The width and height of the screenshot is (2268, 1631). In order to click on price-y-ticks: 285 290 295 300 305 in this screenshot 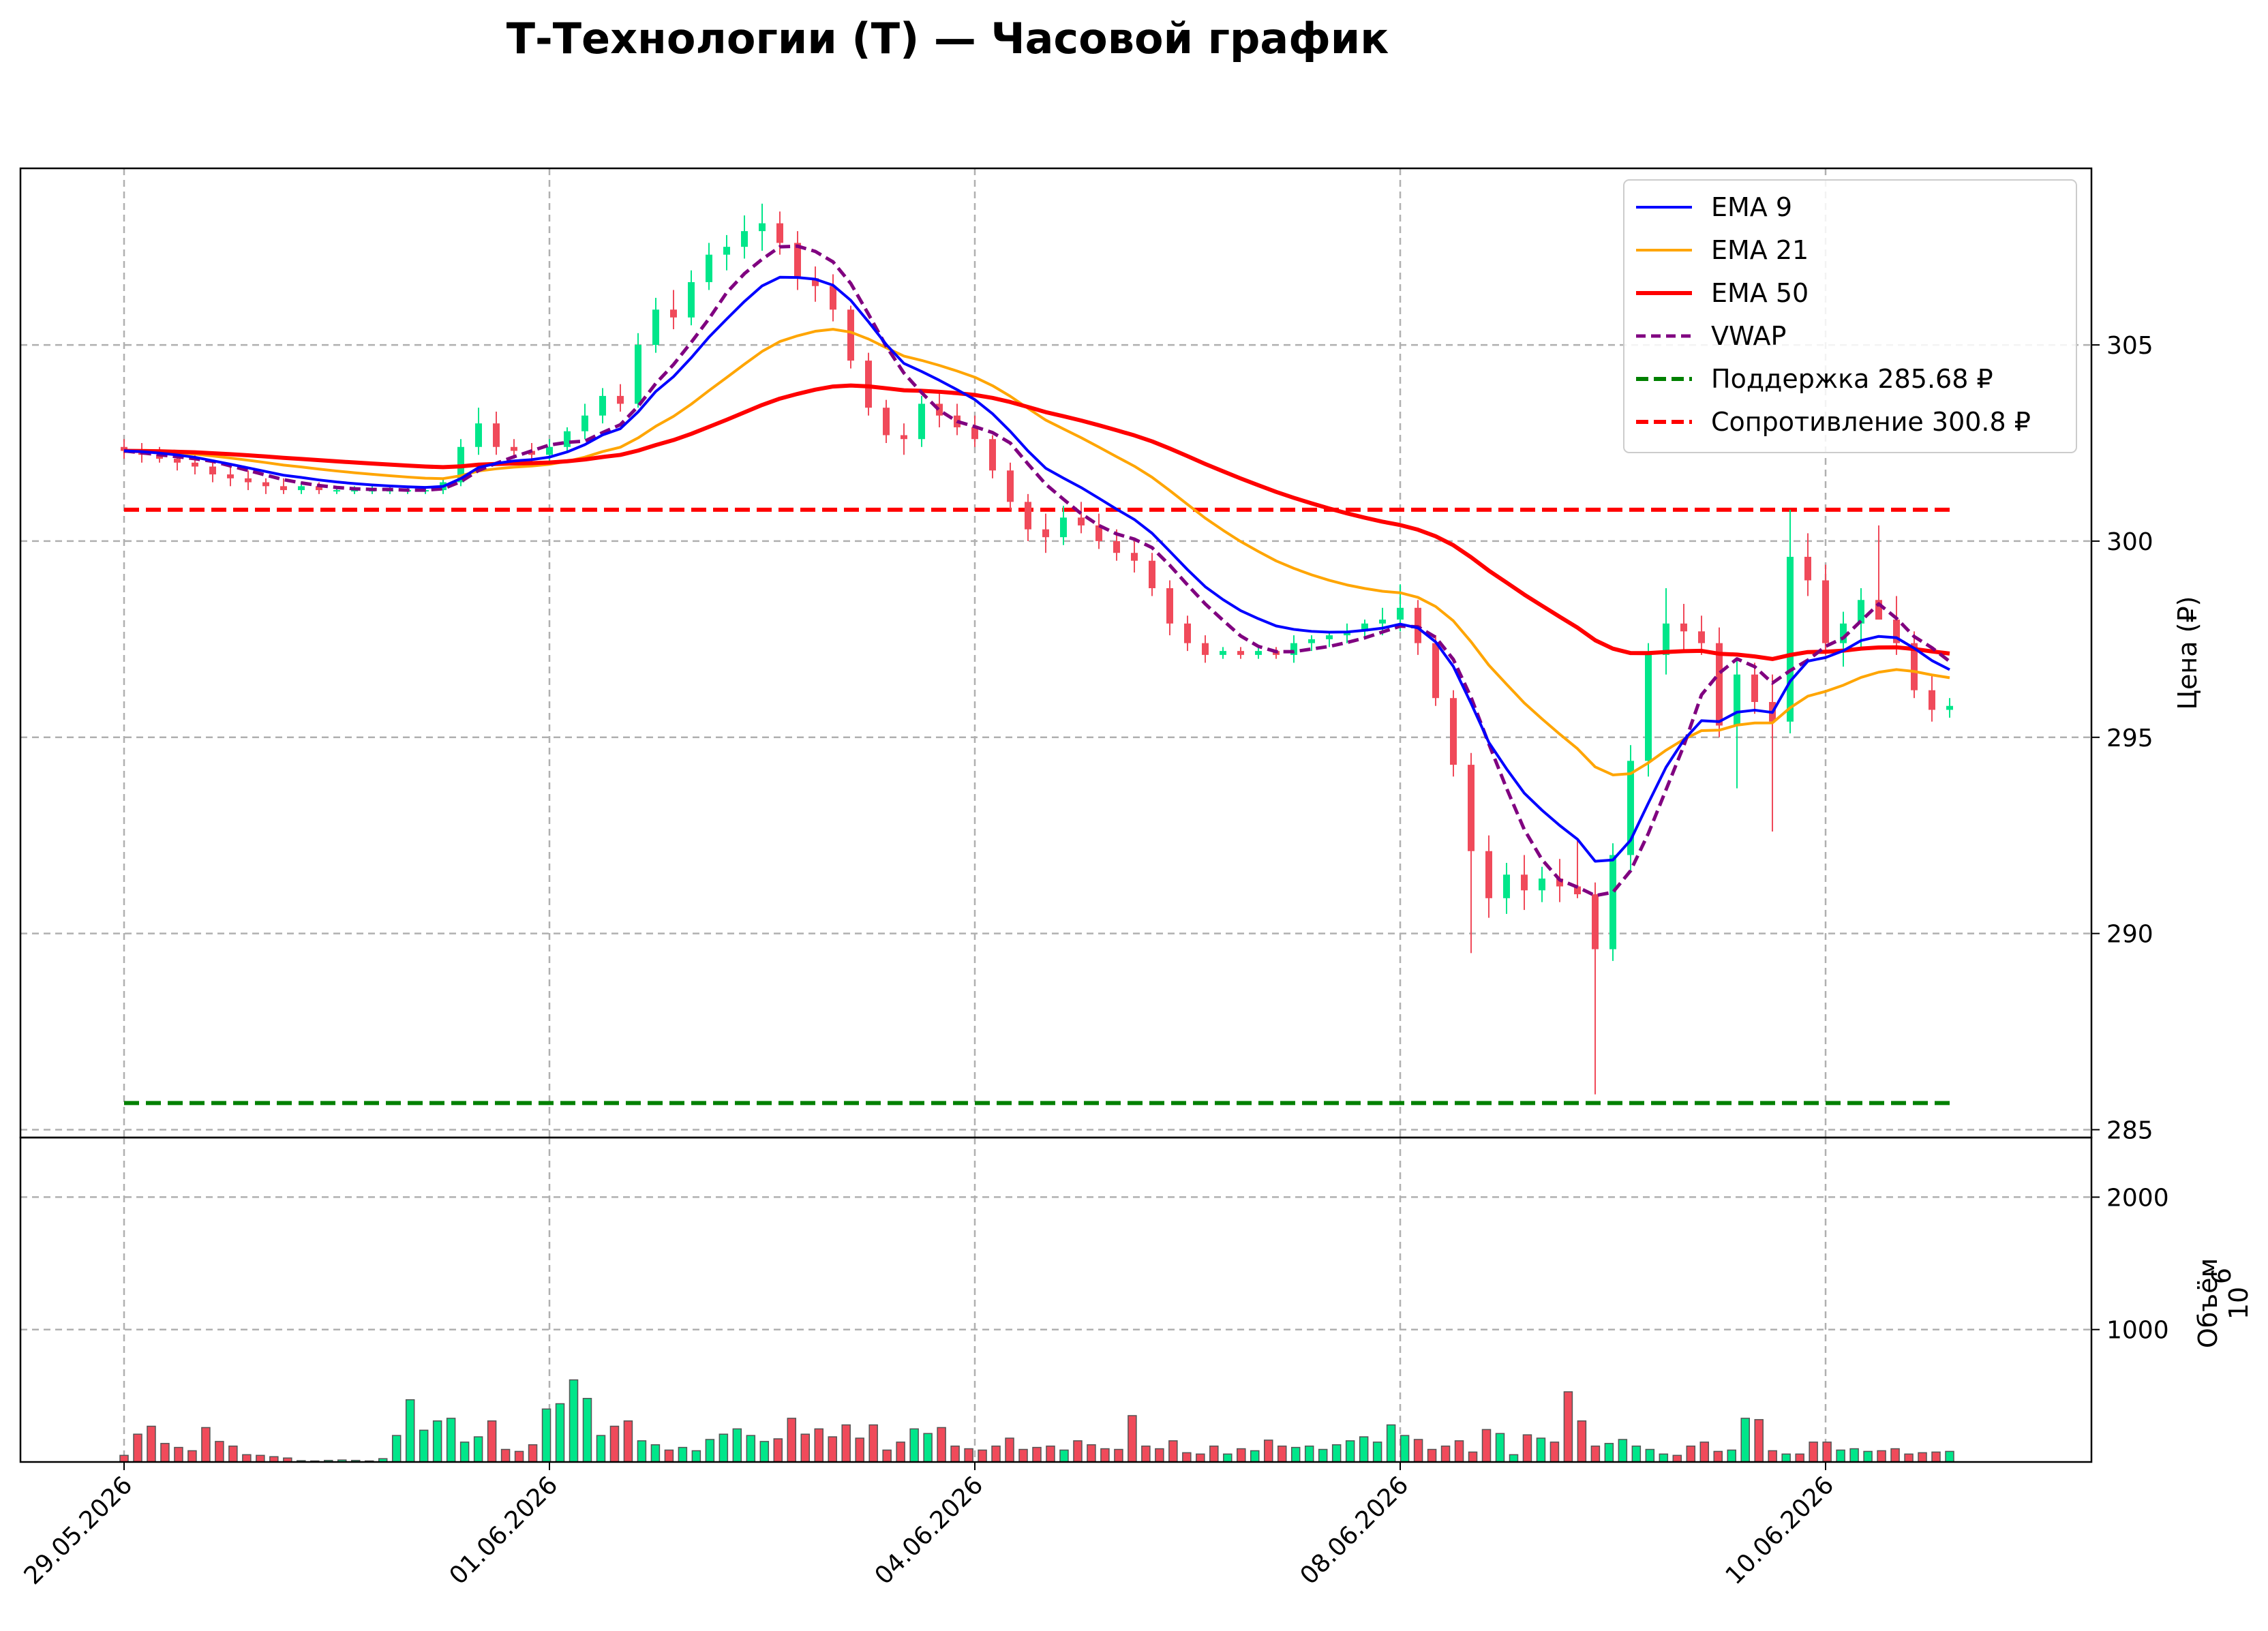, I will do `click(2122, 738)`.